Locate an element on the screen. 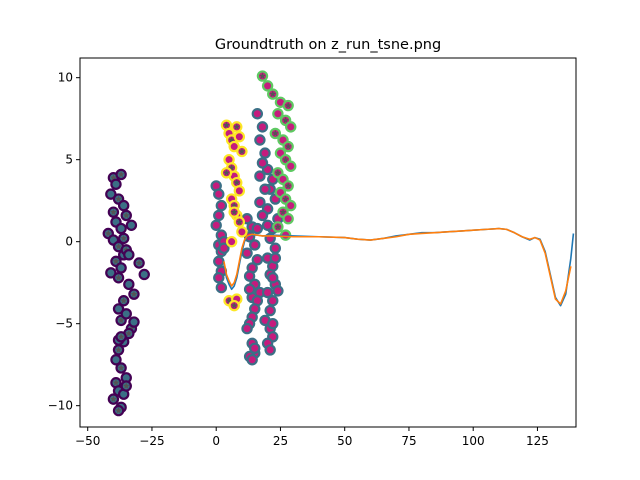 The height and width of the screenshot is (480, 640). x-tick-label: 75 is located at coordinates (408, 441).